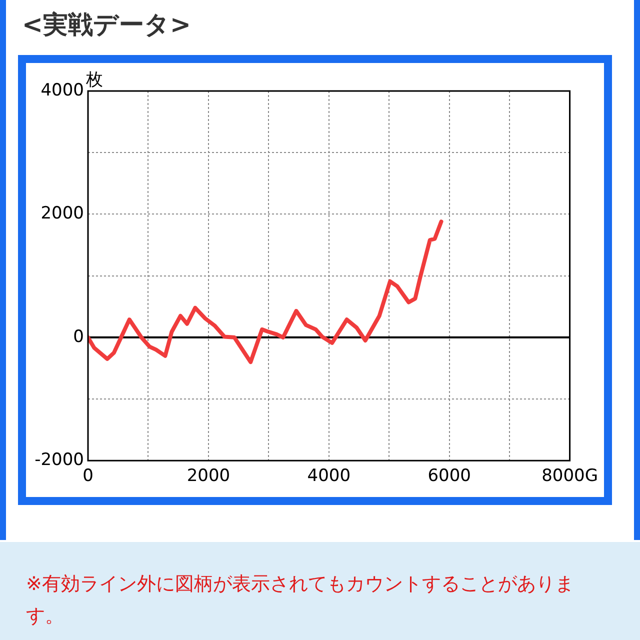  I want to click on y-tick-label: 2000, so click(62, 214).